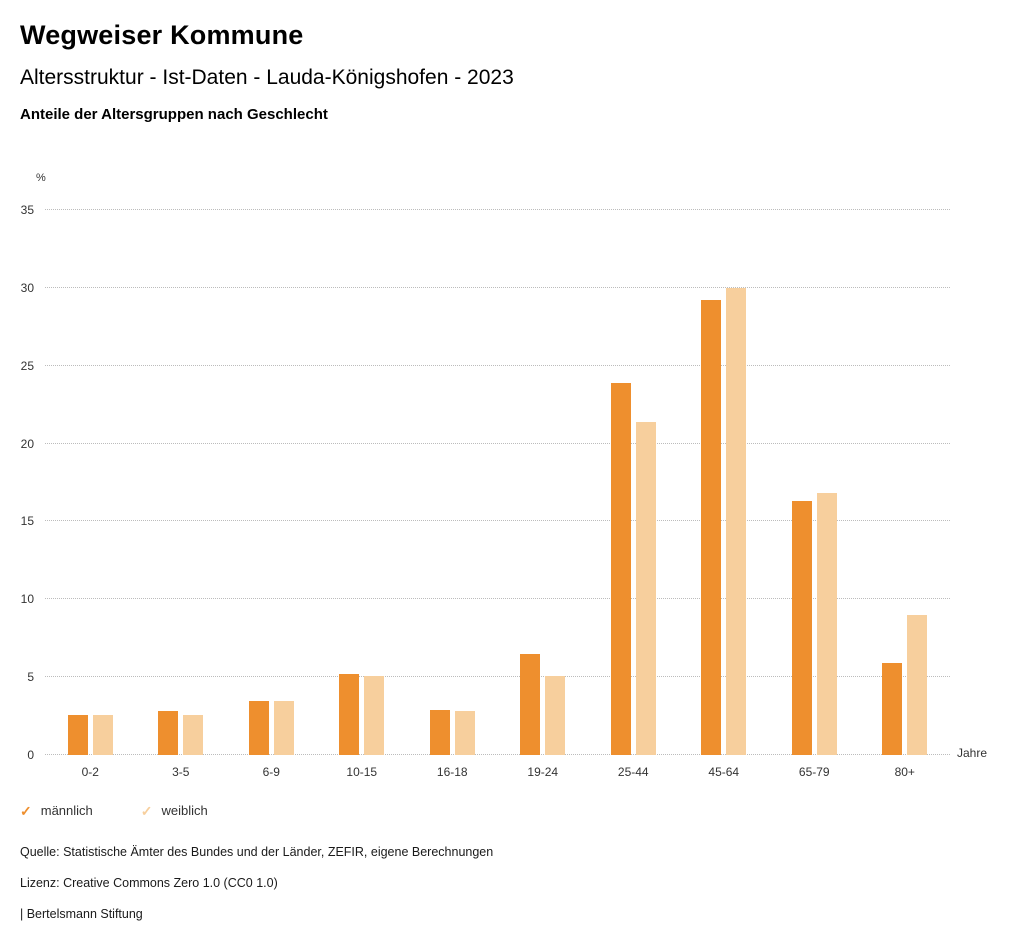 The width and height of the screenshot is (1024, 946). I want to click on y-tick-label: 25, so click(27, 365).